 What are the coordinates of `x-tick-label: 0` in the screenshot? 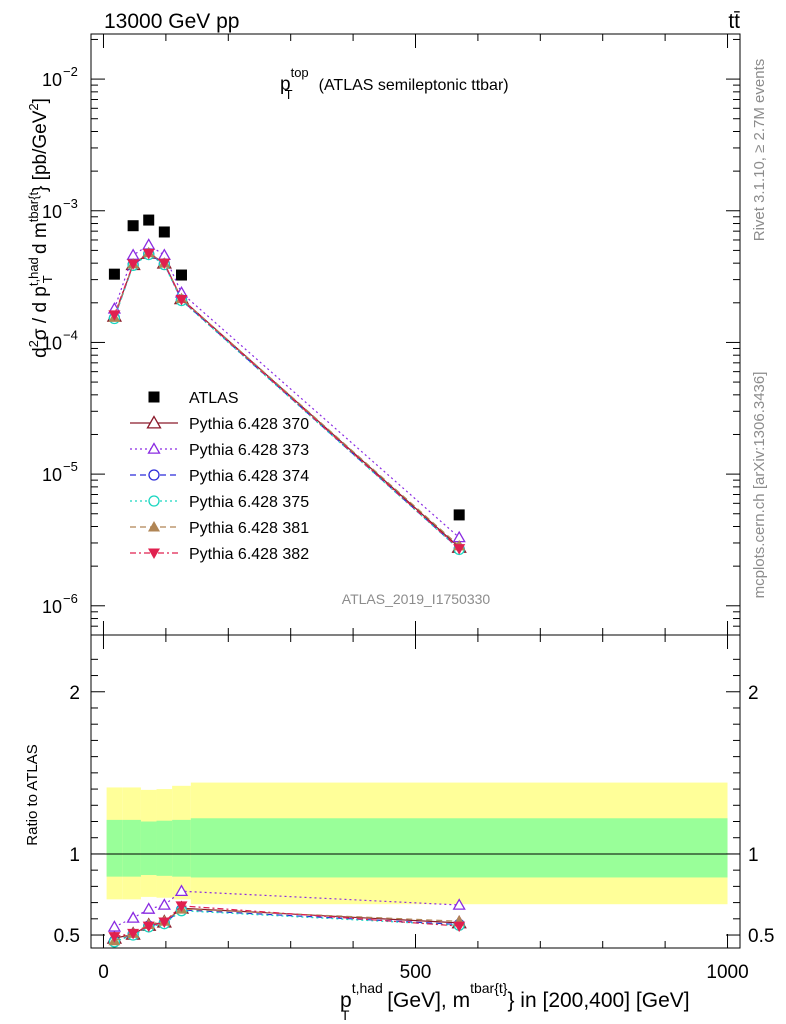 It's located at (103, 972).